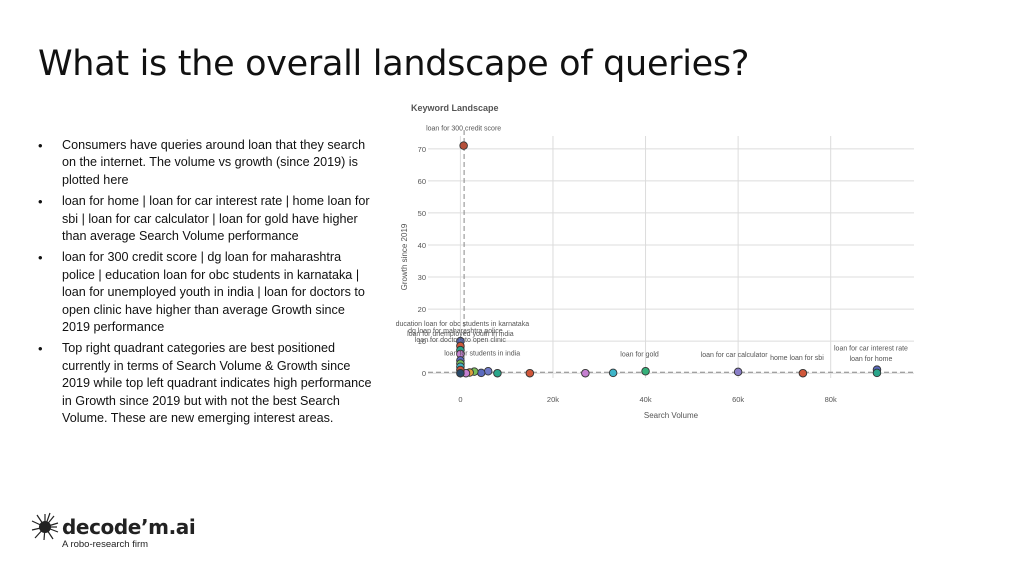 This screenshot has height=575, width=1023. Describe the element at coordinates (463, 129) in the screenshot. I see `point-label: loan for 300 credit score` at that location.